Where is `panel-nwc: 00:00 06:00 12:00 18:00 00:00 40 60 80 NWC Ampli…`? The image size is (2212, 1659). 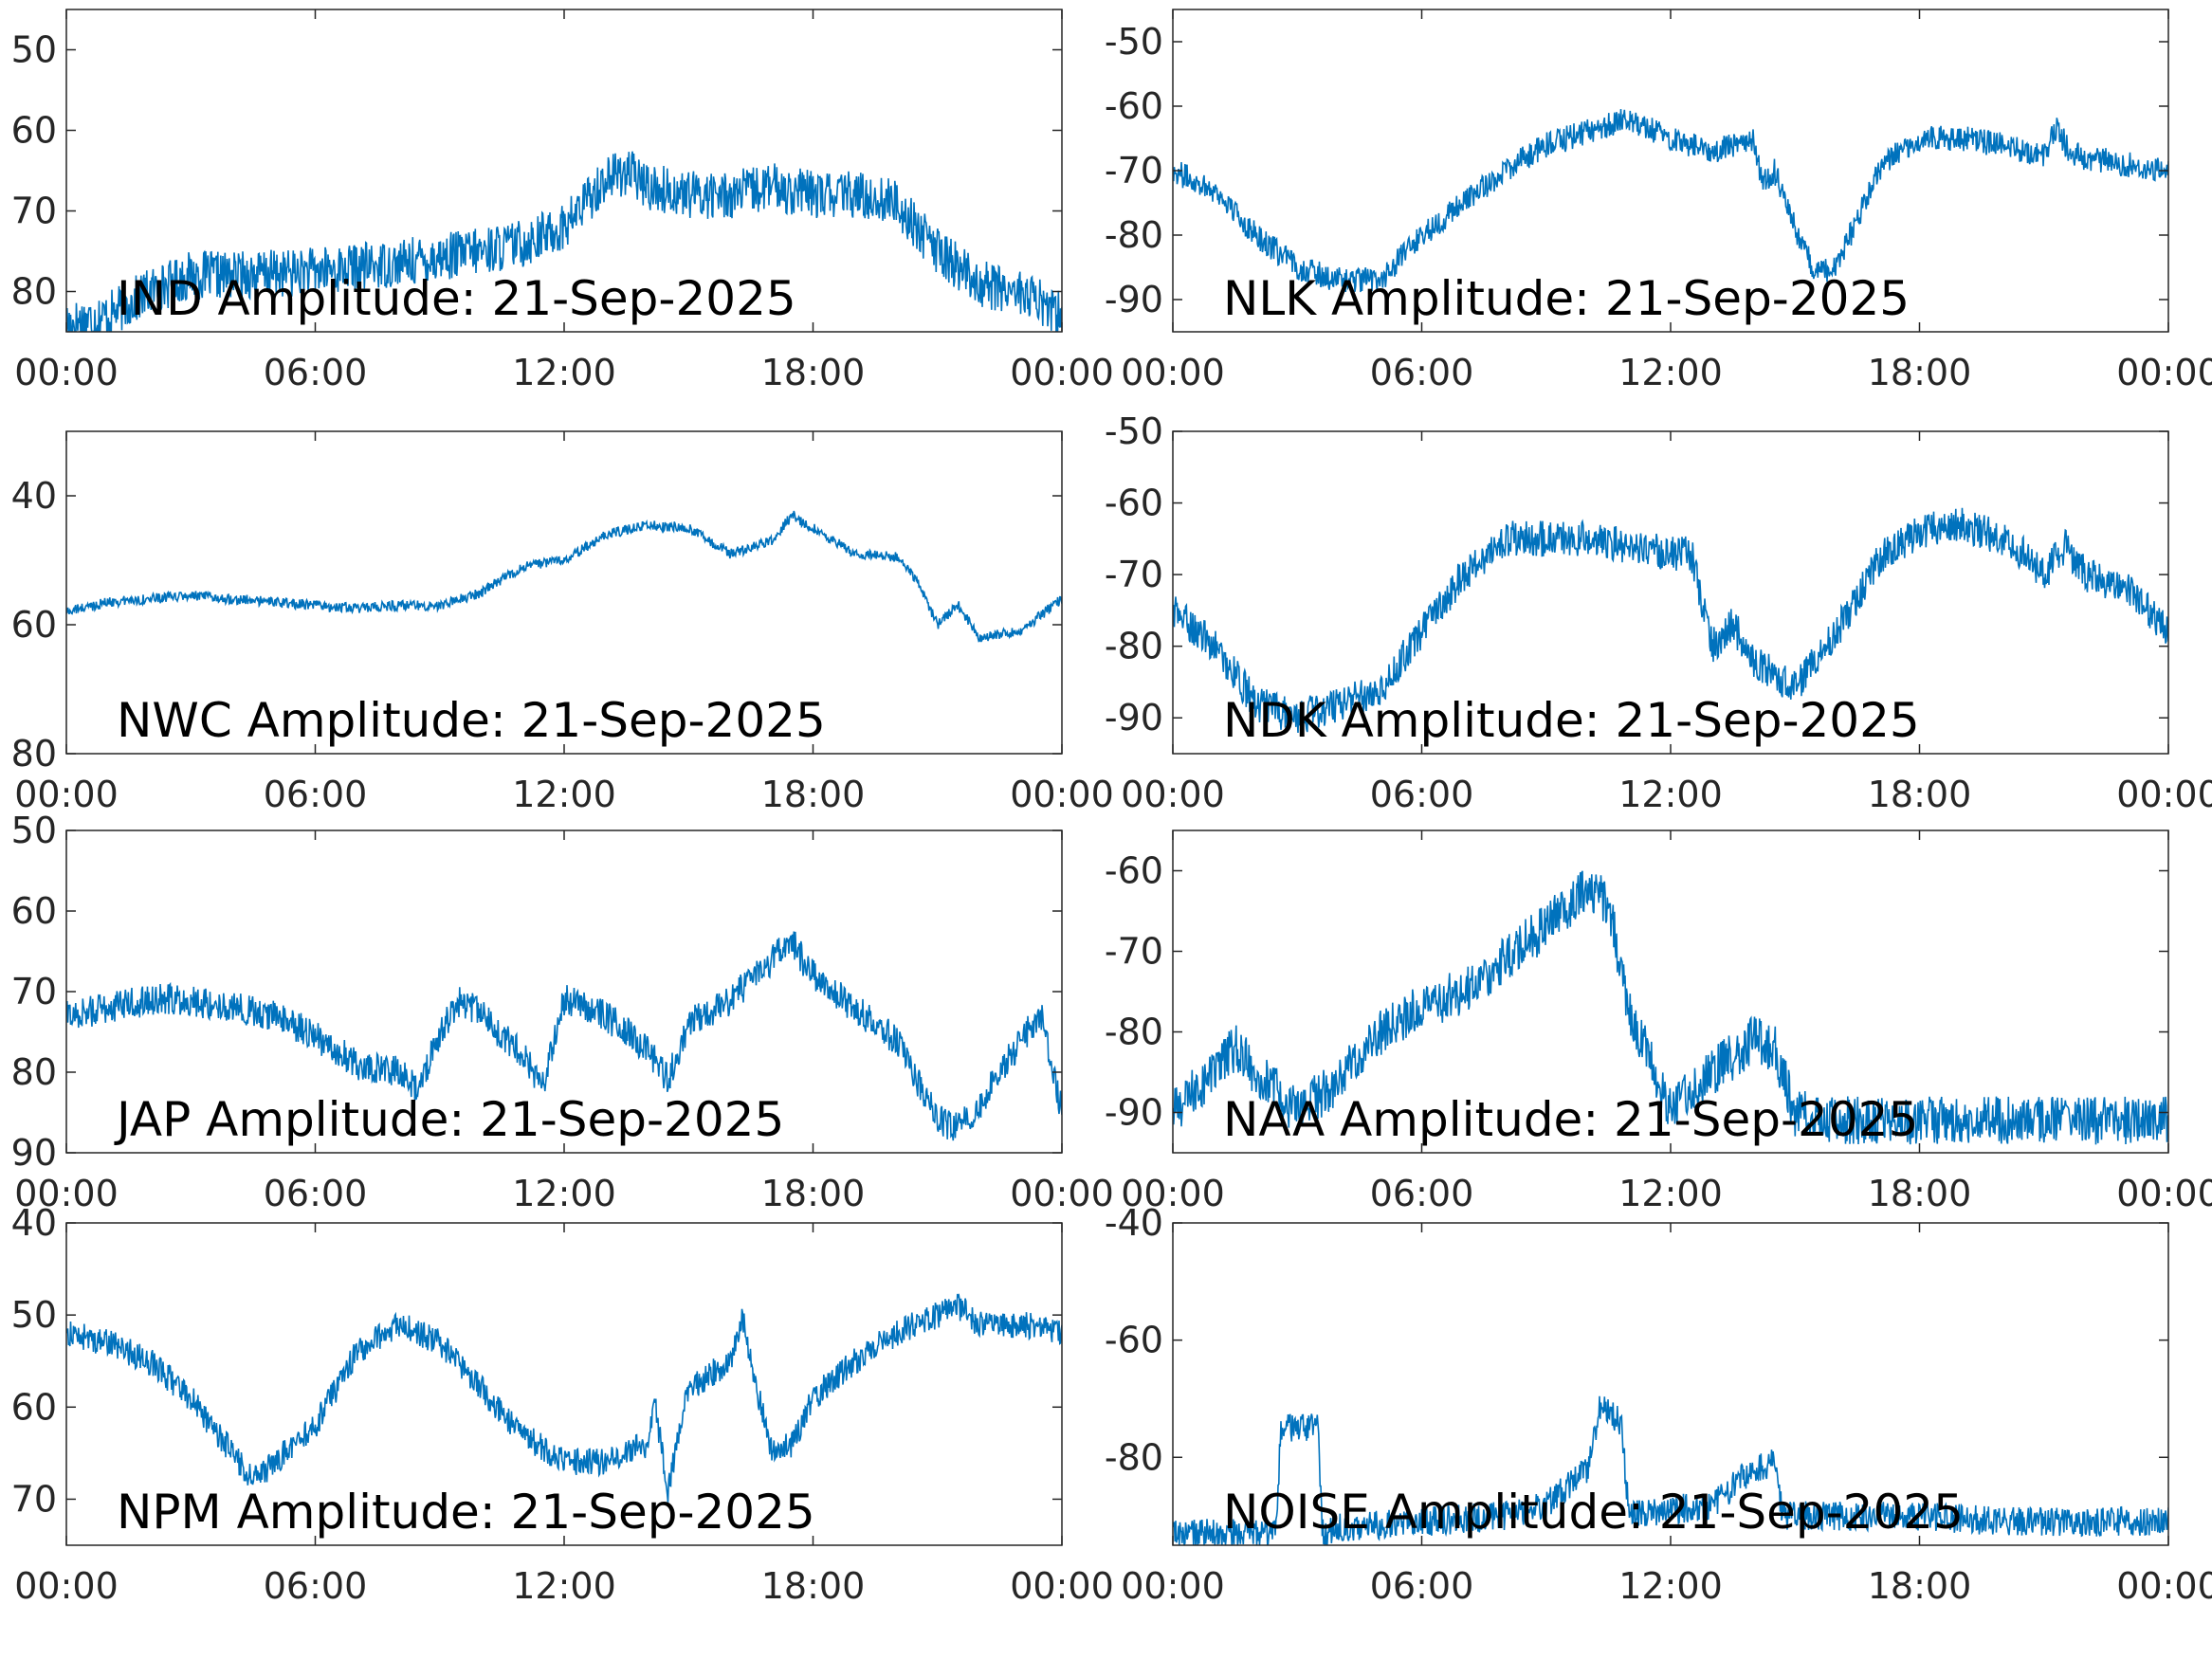 panel-nwc: 00:00 06:00 12:00 18:00 00:00 40 60 80 NWC Ampli… is located at coordinates (562, 622).